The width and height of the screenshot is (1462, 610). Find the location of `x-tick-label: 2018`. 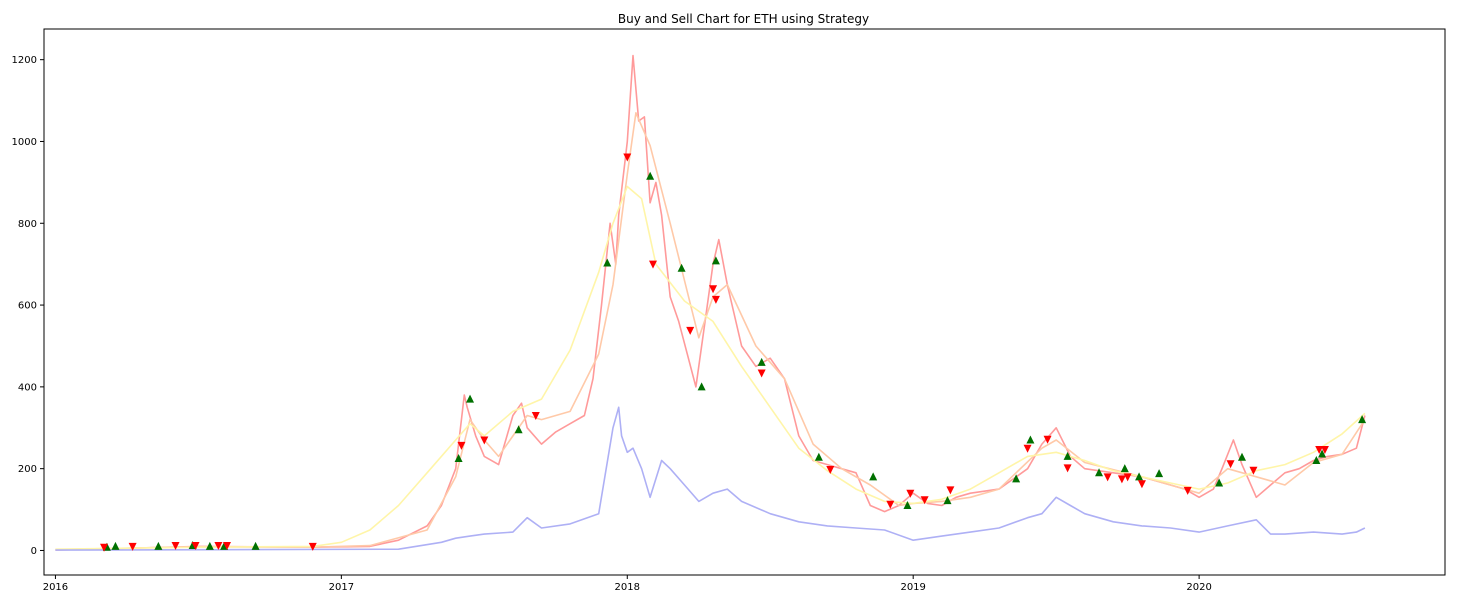

x-tick-label: 2018 is located at coordinates (627, 587).